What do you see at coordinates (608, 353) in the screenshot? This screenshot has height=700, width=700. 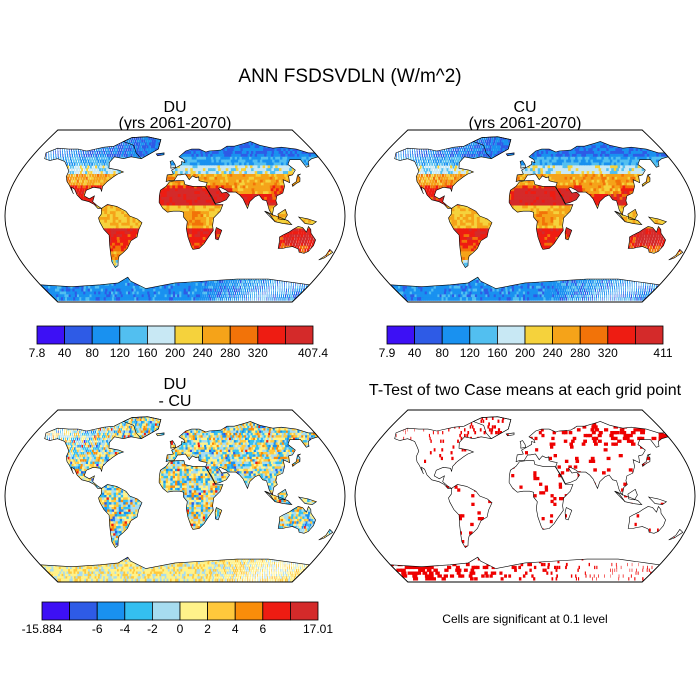 I see `colorbar-tick-label: 320` at bounding box center [608, 353].